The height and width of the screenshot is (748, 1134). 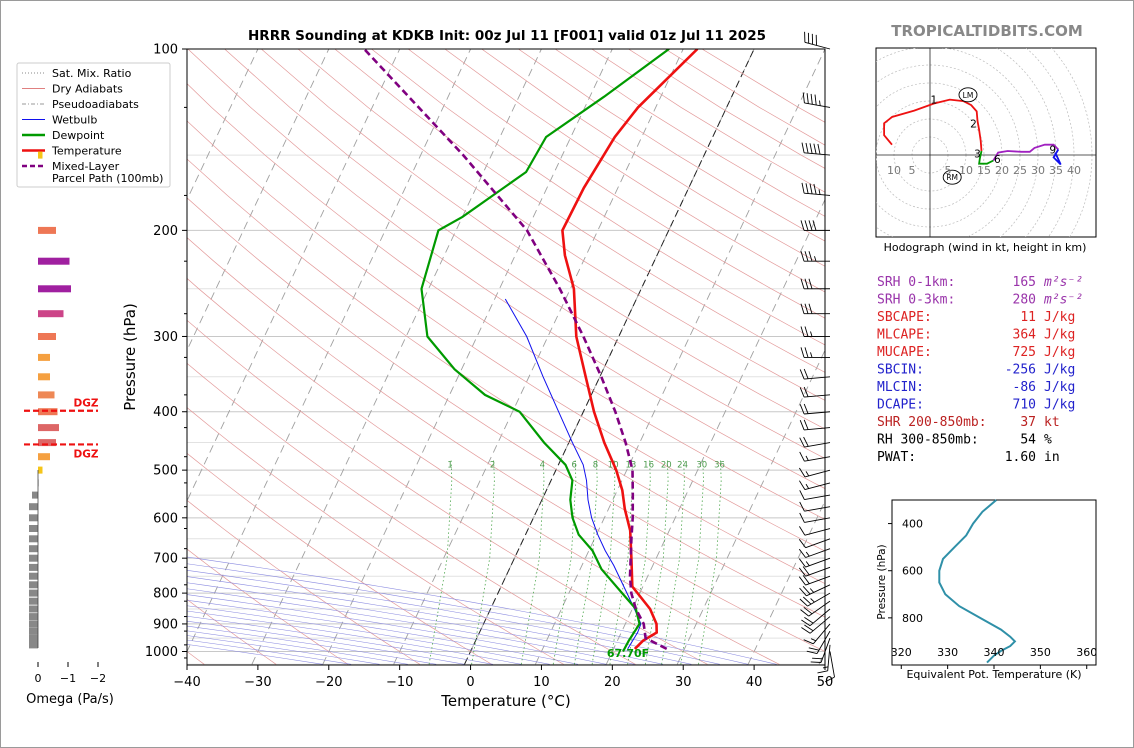 What do you see at coordinates (896, 457) in the screenshot?
I see `param-label: PWAT:` at bounding box center [896, 457].